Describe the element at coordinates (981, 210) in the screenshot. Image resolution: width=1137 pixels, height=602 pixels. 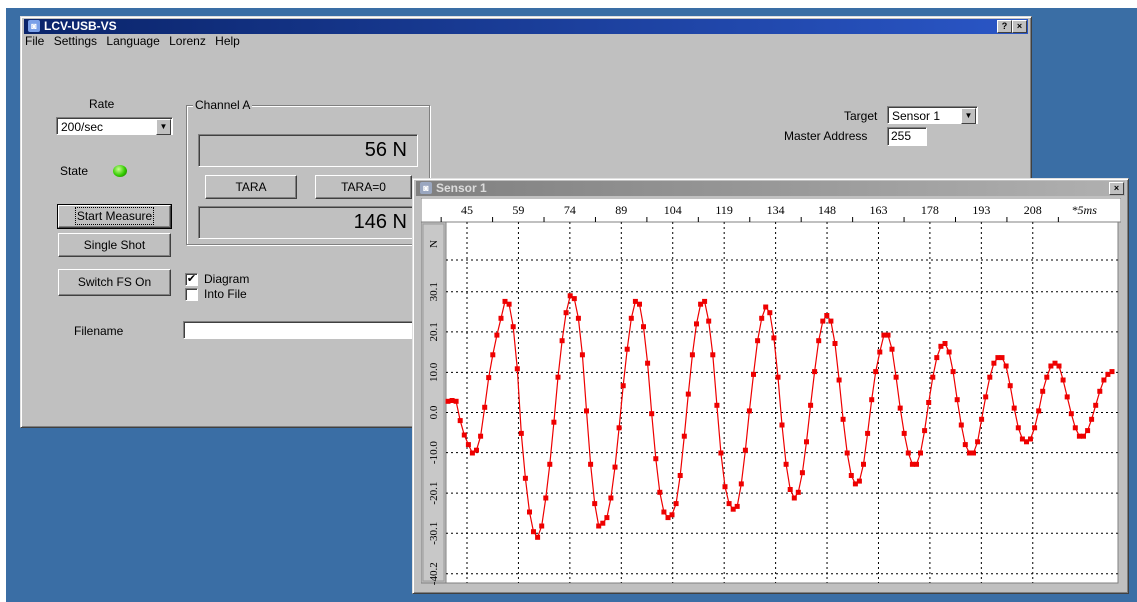
I see `x-tick-label: 193` at that location.